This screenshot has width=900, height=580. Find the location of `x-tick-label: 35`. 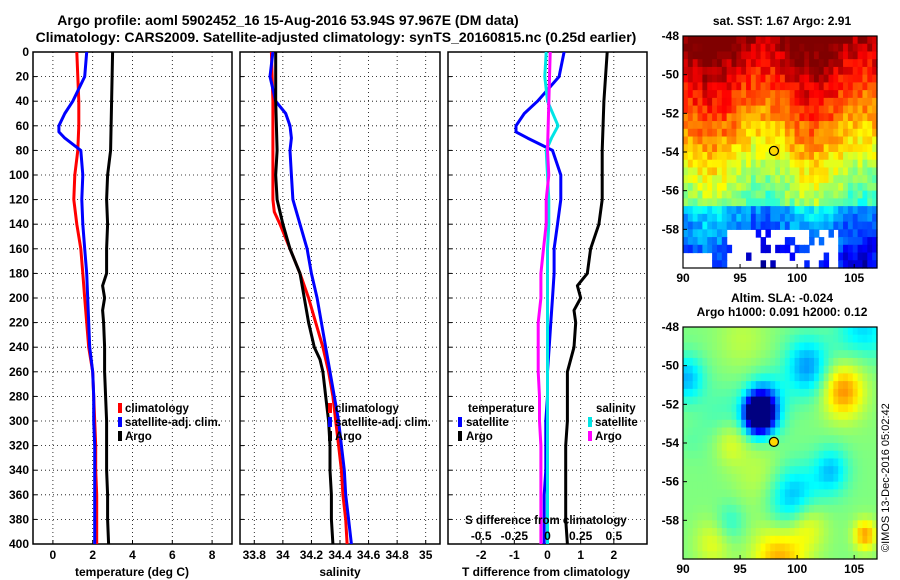

x-tick-label: 35 is located at coordinates (426, 555).